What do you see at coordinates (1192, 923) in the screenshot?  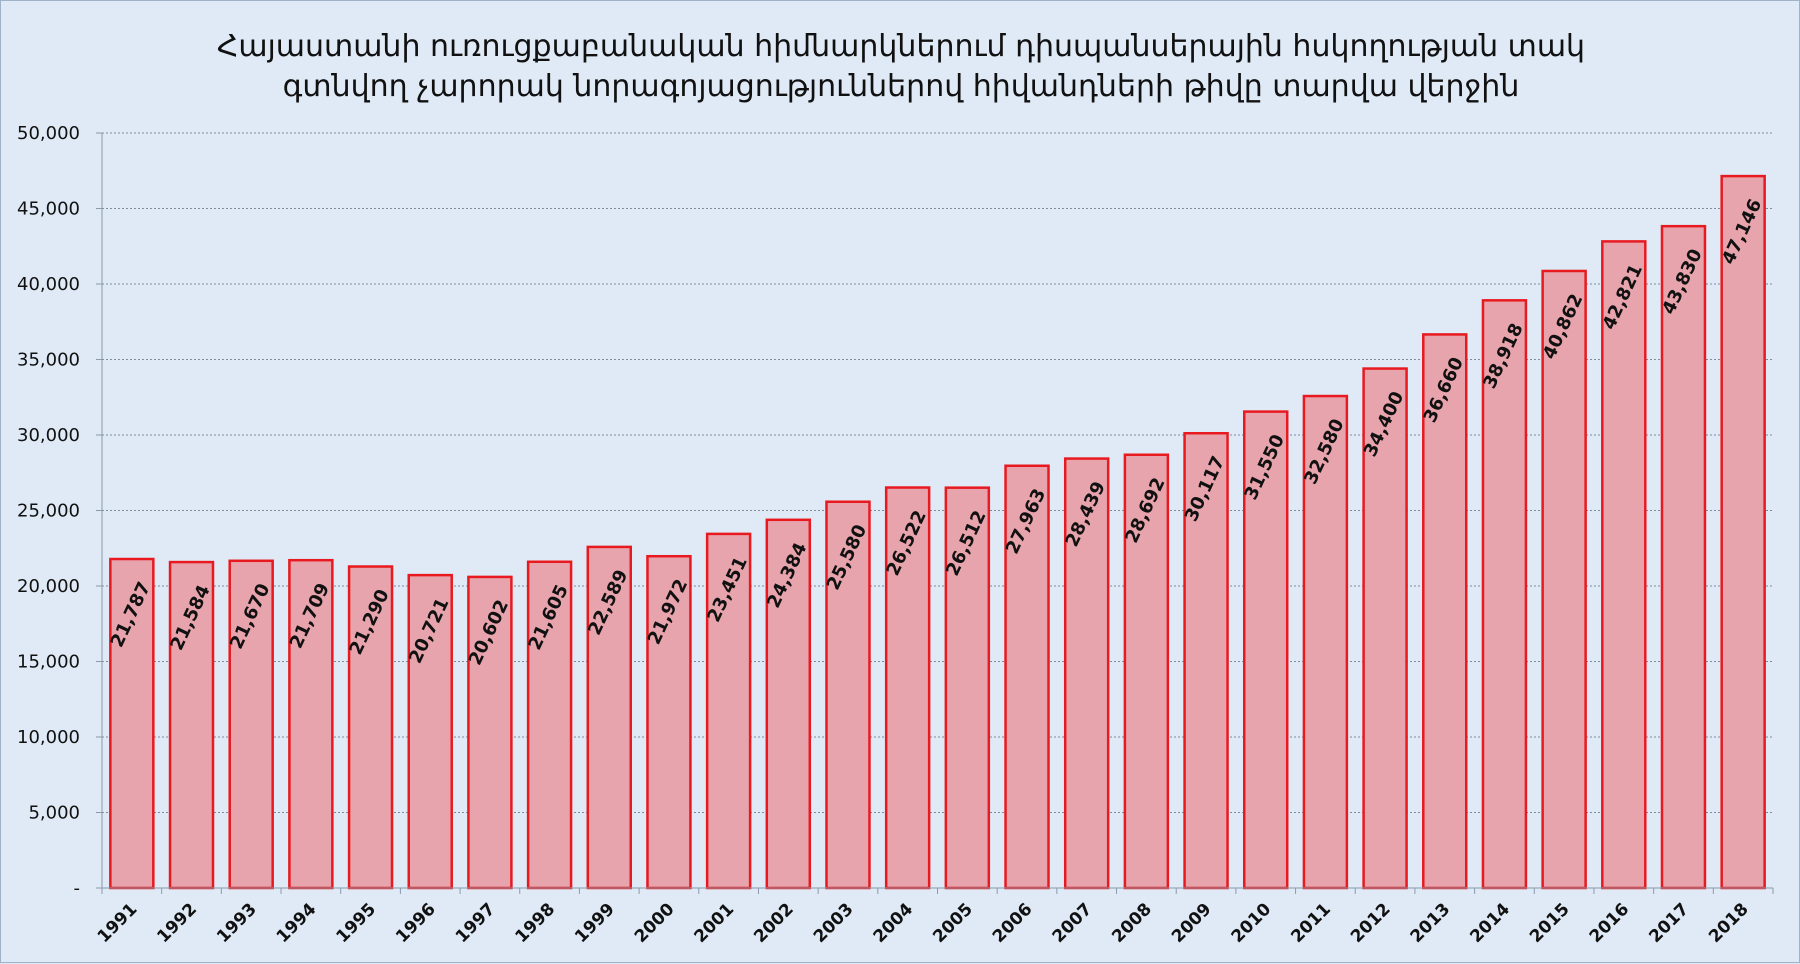 I see `x-tick-label-2009: 2009` at bounding box center [1192, 923].